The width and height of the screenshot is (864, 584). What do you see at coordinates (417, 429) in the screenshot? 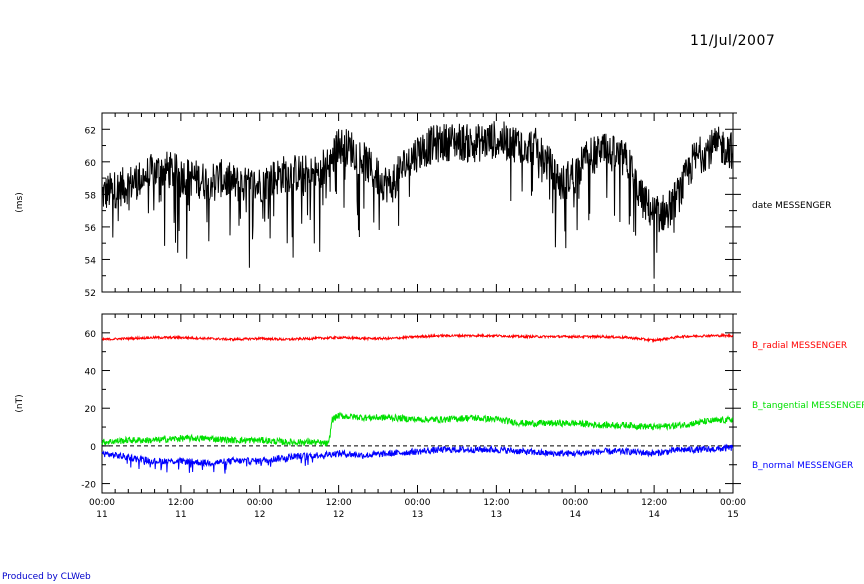
I see `series-line-b_tangential` at bounding box center [417, 429].